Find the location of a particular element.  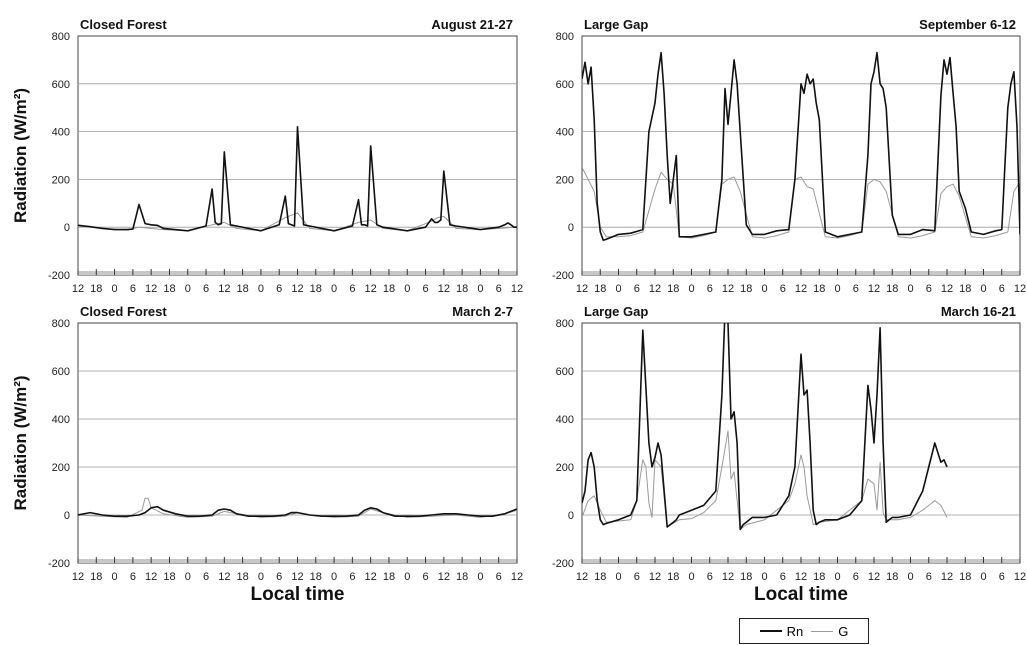

legend: Rn G is located at coordinates (804, 631).